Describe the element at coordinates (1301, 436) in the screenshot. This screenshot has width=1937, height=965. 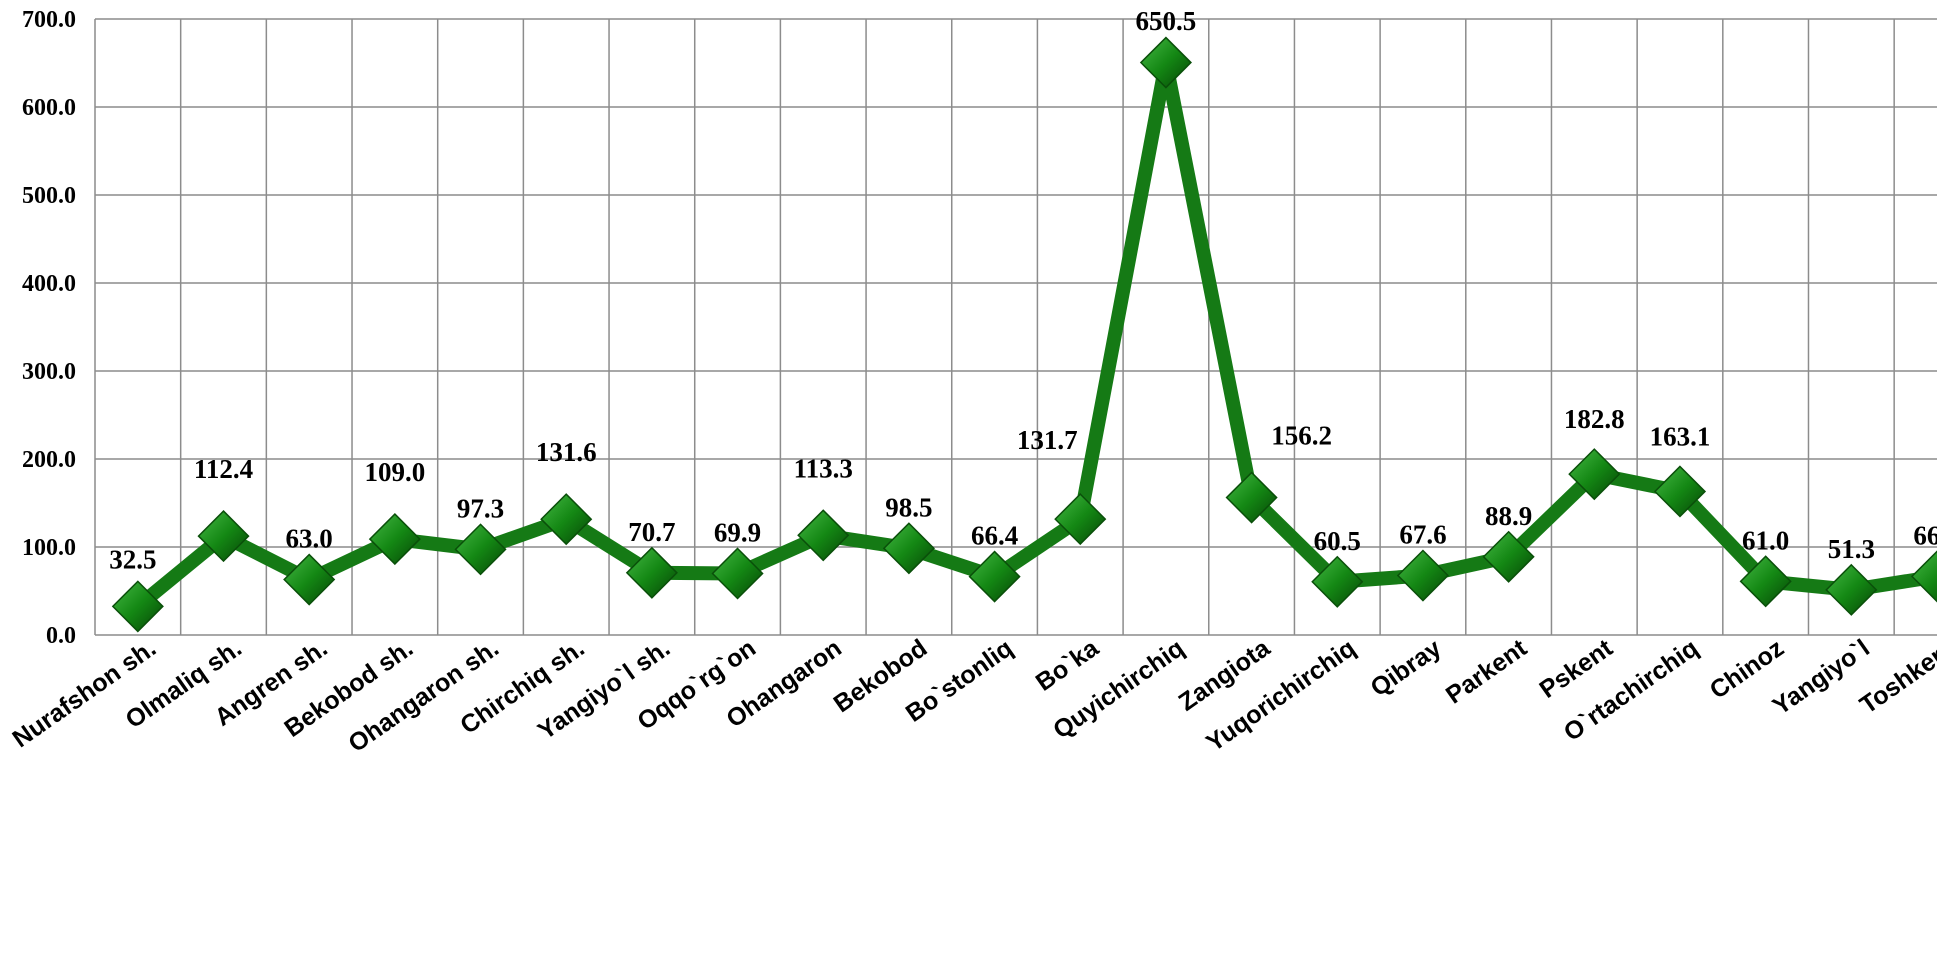
I see `data-label: 156.2` at that location.